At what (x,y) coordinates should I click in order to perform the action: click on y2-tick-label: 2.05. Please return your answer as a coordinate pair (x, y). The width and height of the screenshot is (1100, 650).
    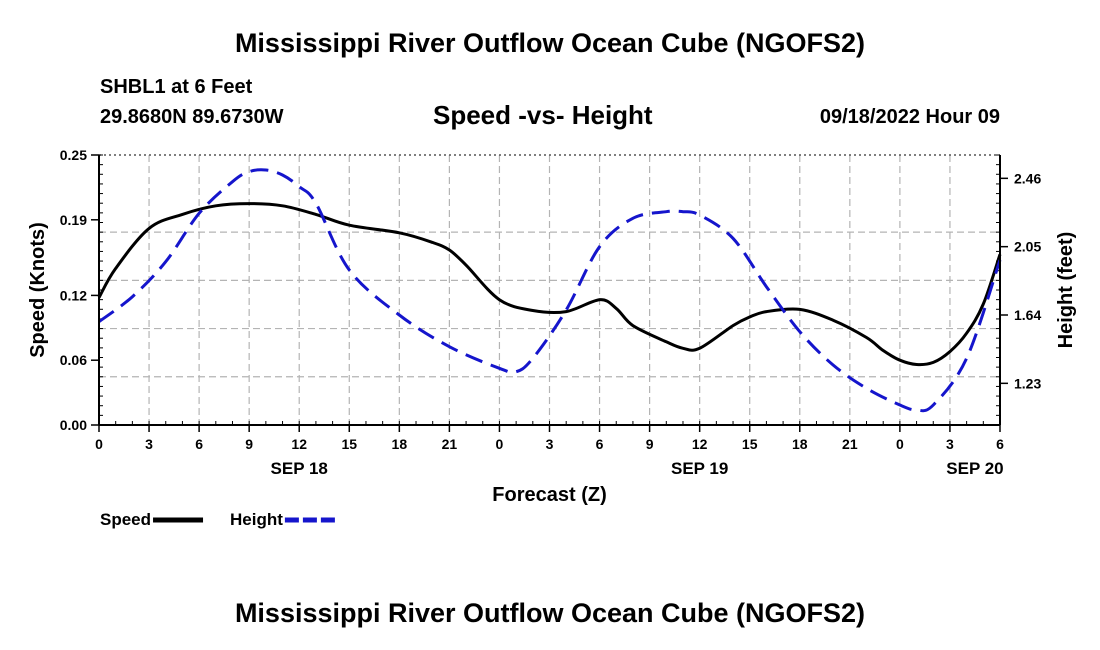
    Looking at the image, I should click on (1027, 247).